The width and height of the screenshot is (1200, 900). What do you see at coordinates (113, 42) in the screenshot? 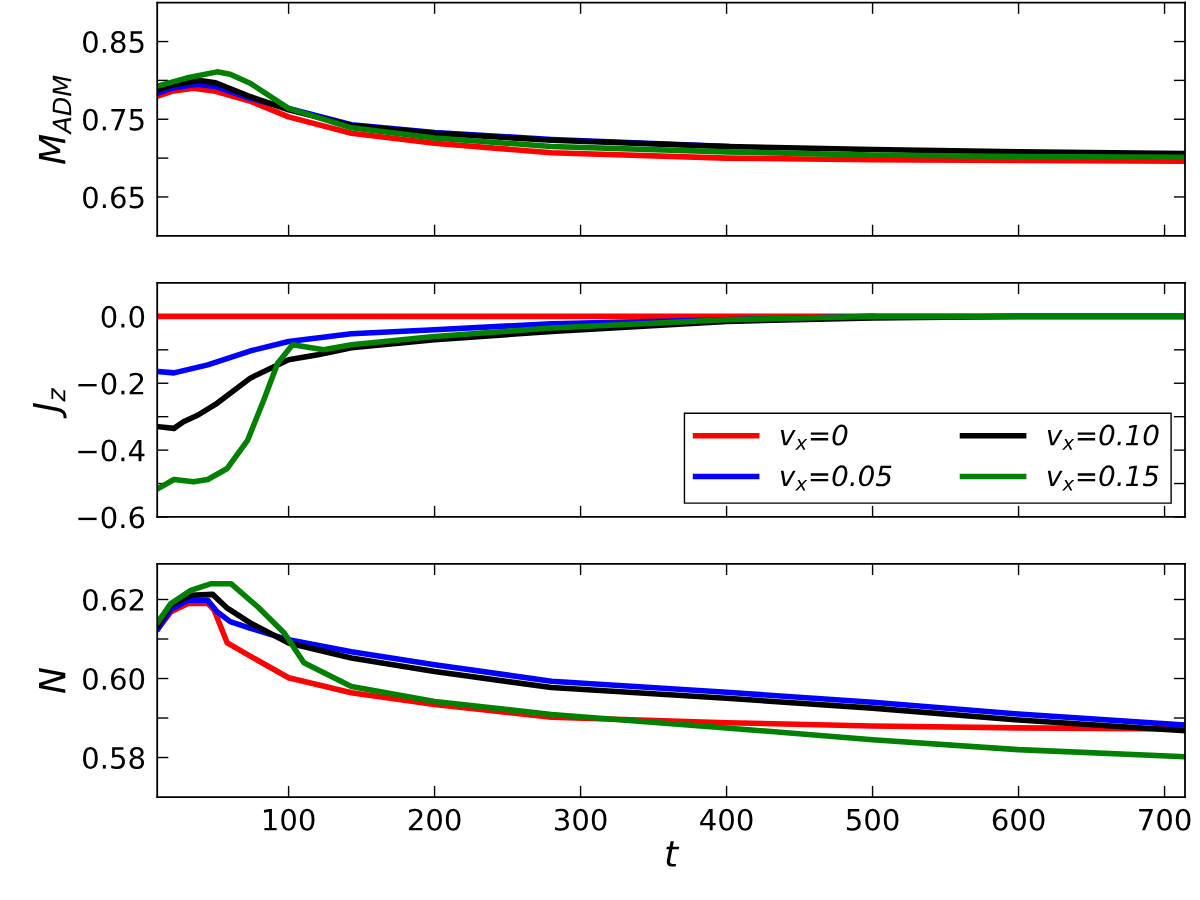
I see `y-tick-label: 0.85` at bounding box center [113, 42].